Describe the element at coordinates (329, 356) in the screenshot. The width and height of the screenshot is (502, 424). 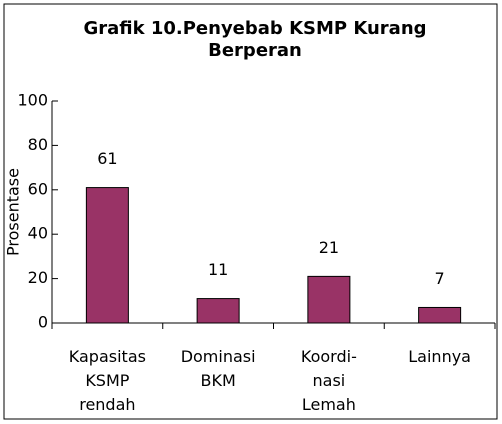
I see `x-tick-label-line: Koordi-` at that location.